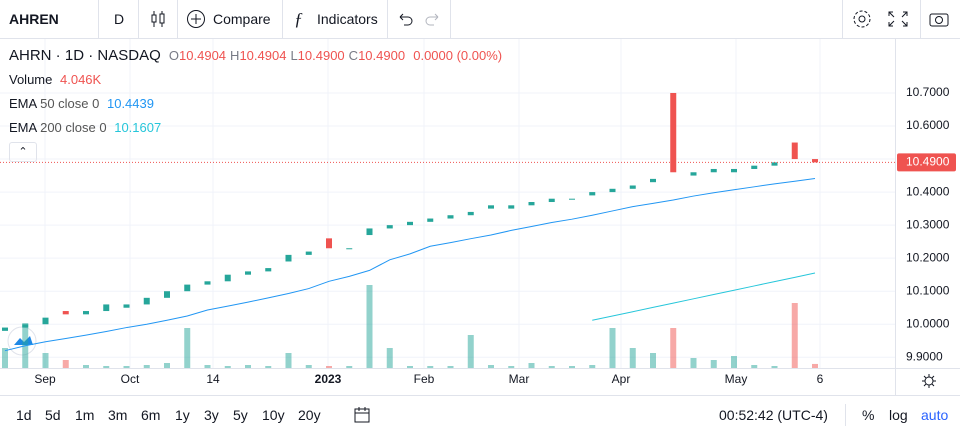  I want to click on logo, so click(22, 341).